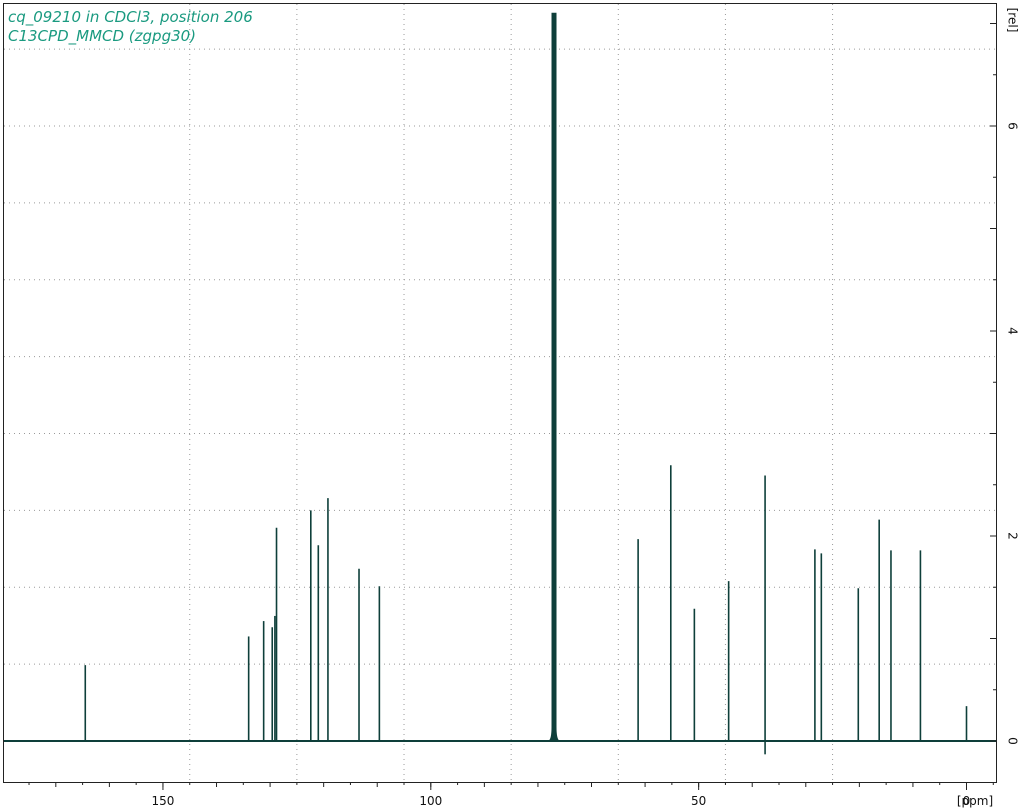 Image resolution: width=1027 pixels, height=811 pixels. What do you see at coordinates (1013, 741) in the screenshot?
I see `y-tick-label: 0` at bounding box center [1013, 741].